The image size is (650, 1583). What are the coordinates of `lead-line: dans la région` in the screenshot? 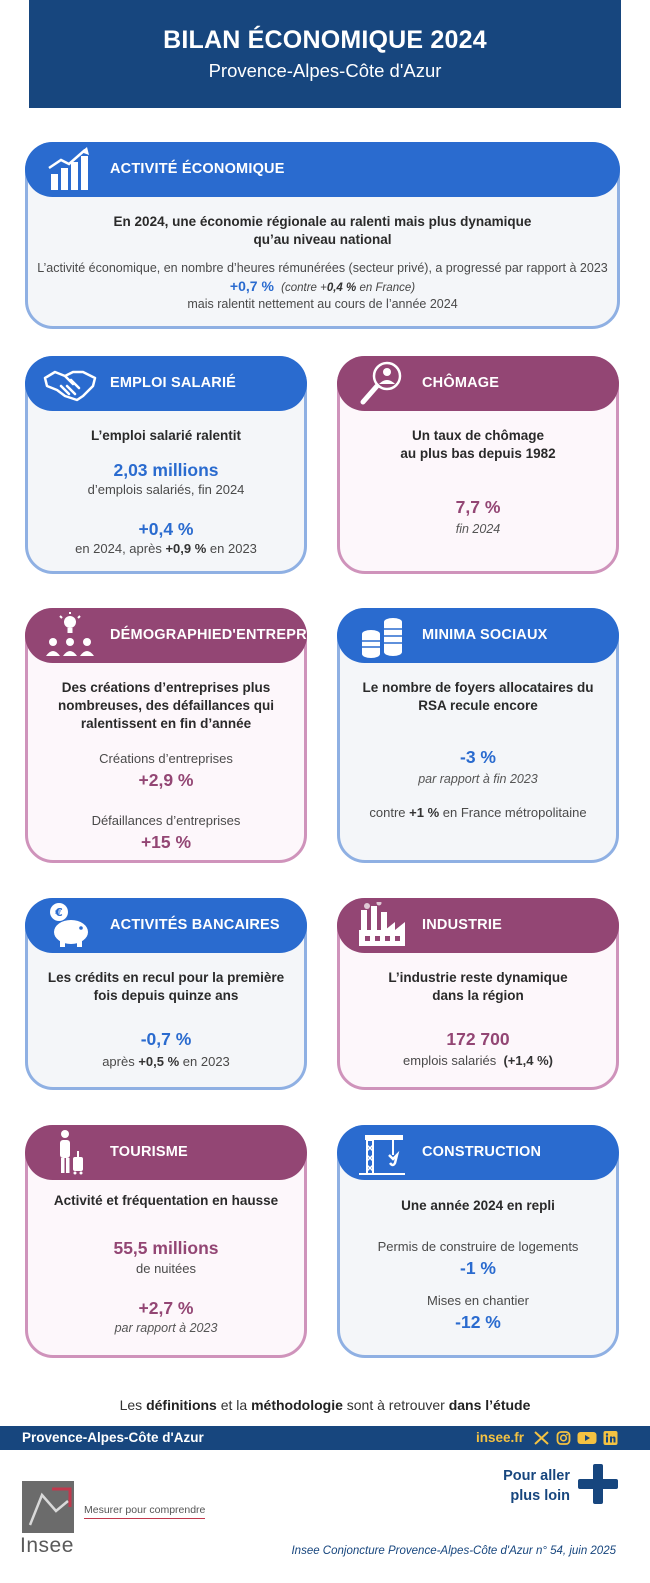 It's located at (478, 995).